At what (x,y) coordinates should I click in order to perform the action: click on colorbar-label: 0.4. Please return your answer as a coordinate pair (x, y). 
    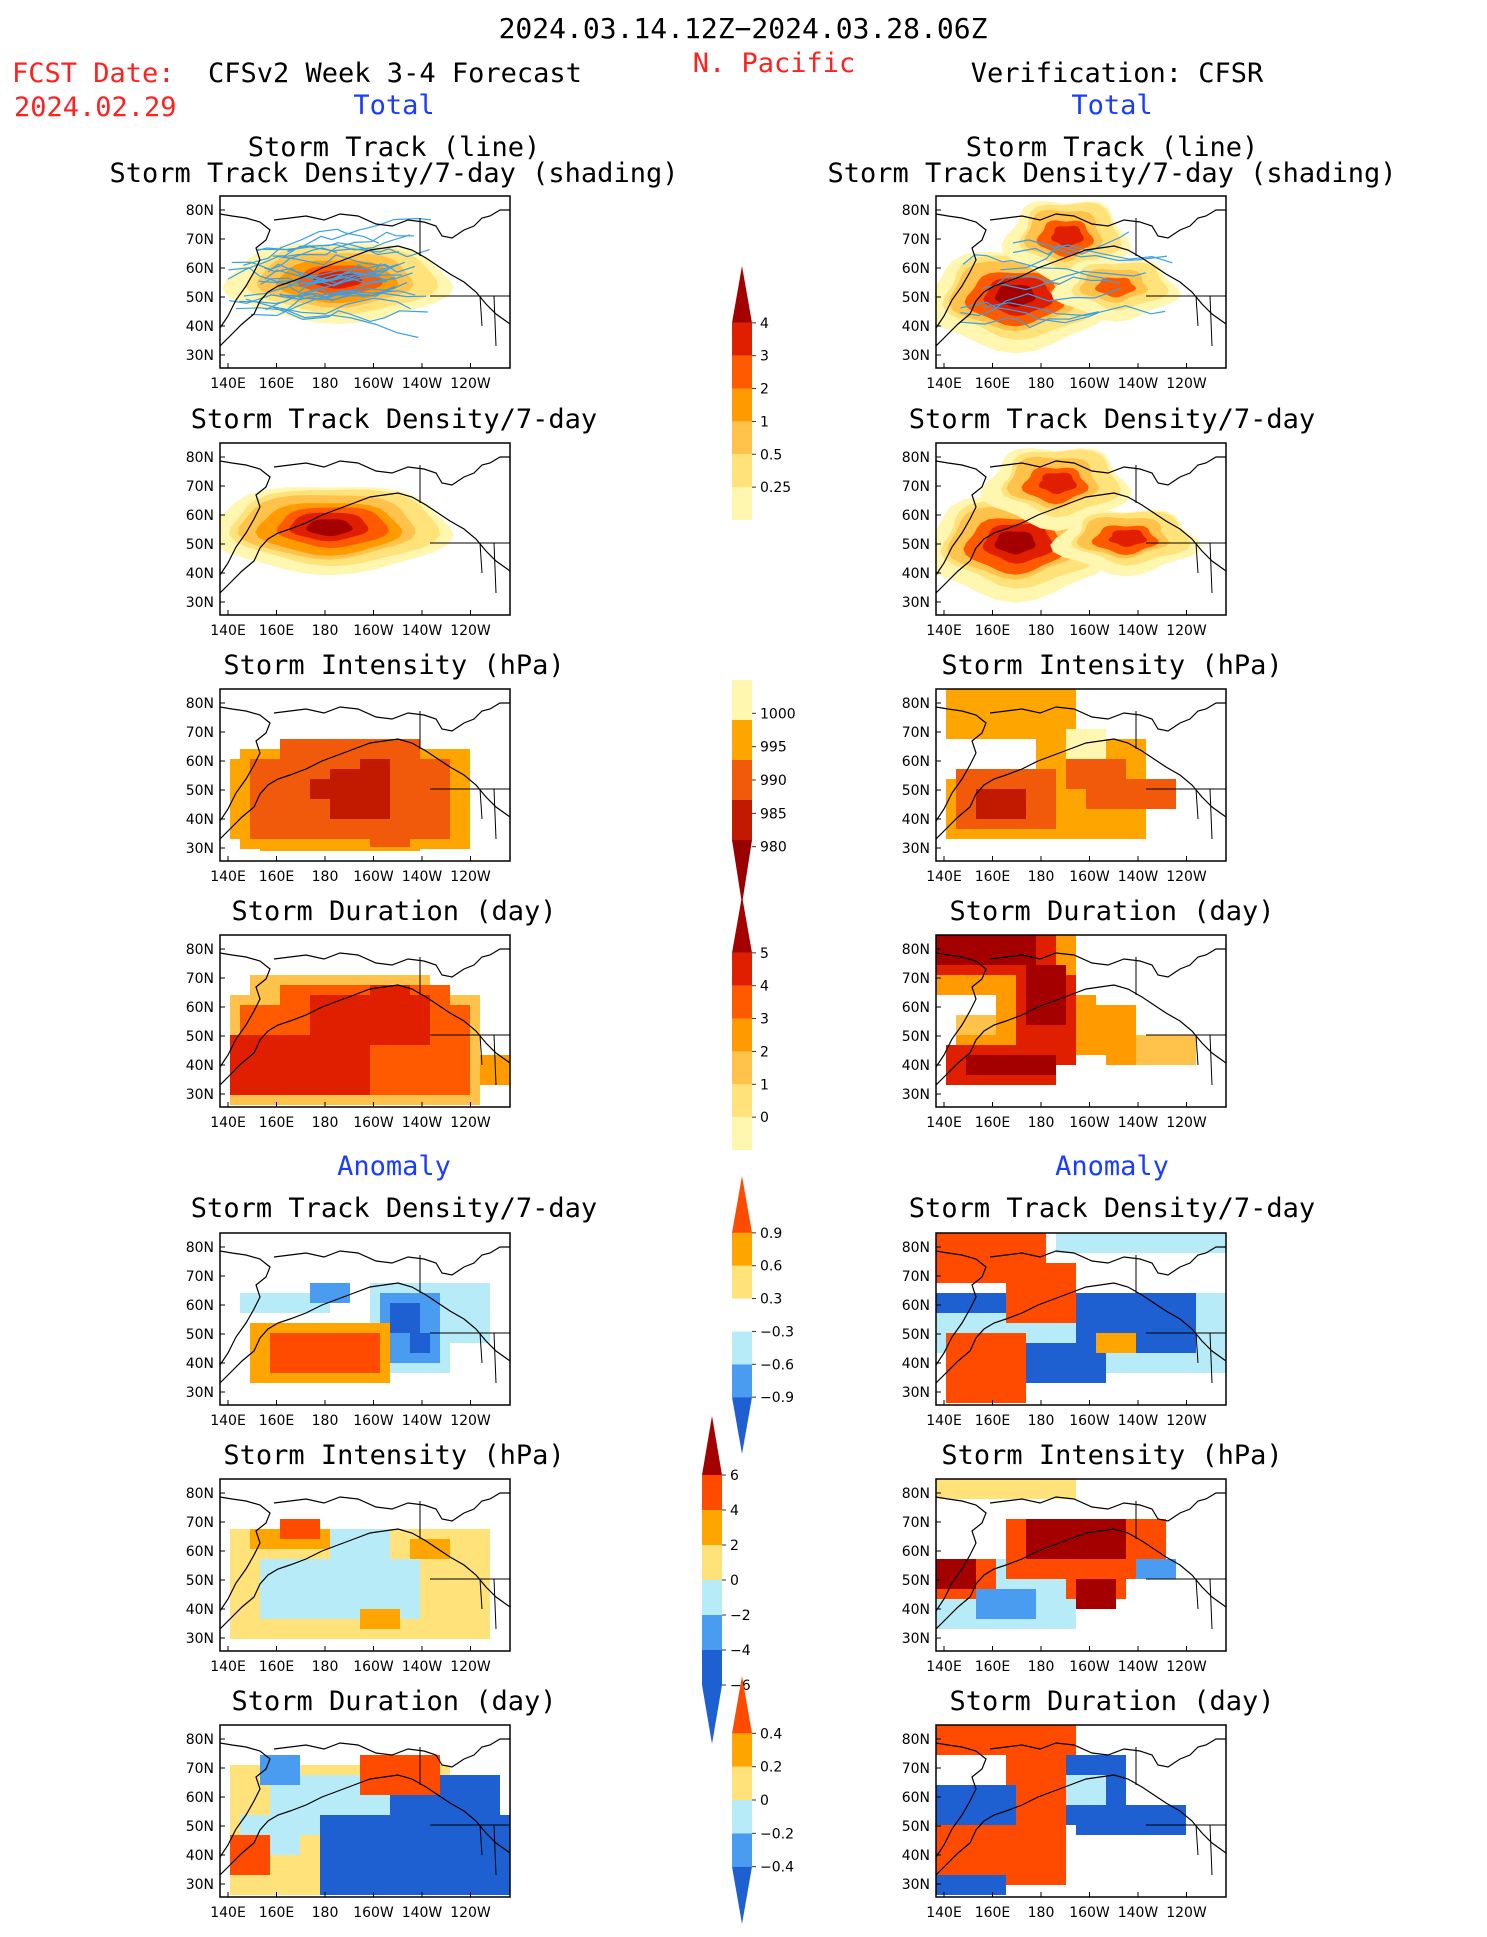
    Looking at the image, I should click on (771, 1734).